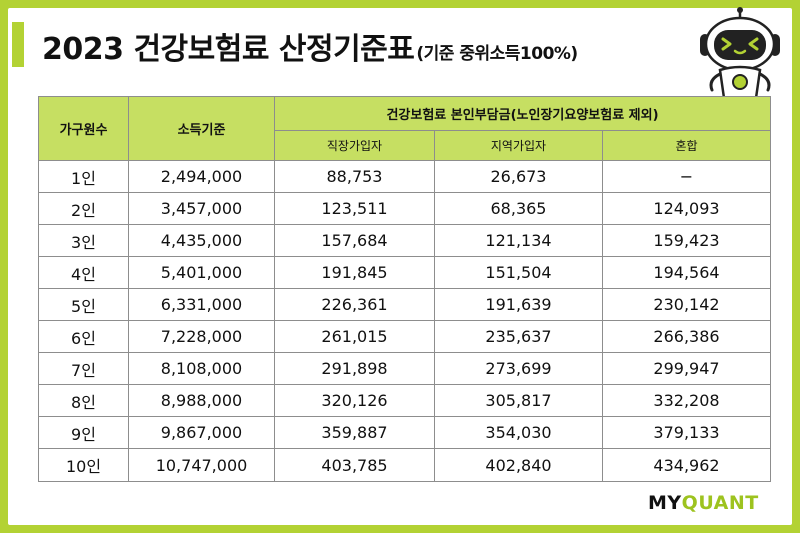  I want to click on cell-employee: 191,845, so click(354, 272).